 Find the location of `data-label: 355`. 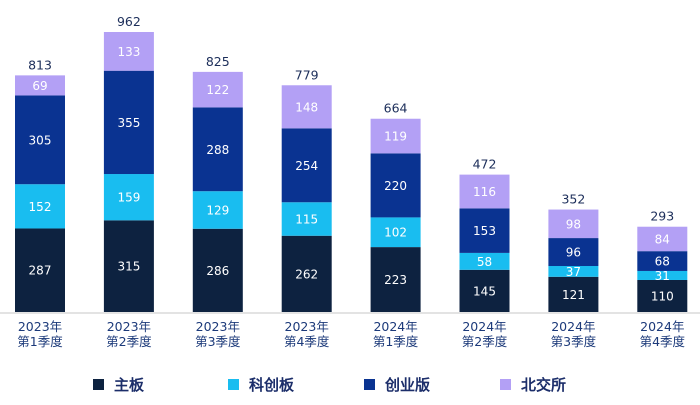

data-label: 355 is located at coordinates (128, 123).